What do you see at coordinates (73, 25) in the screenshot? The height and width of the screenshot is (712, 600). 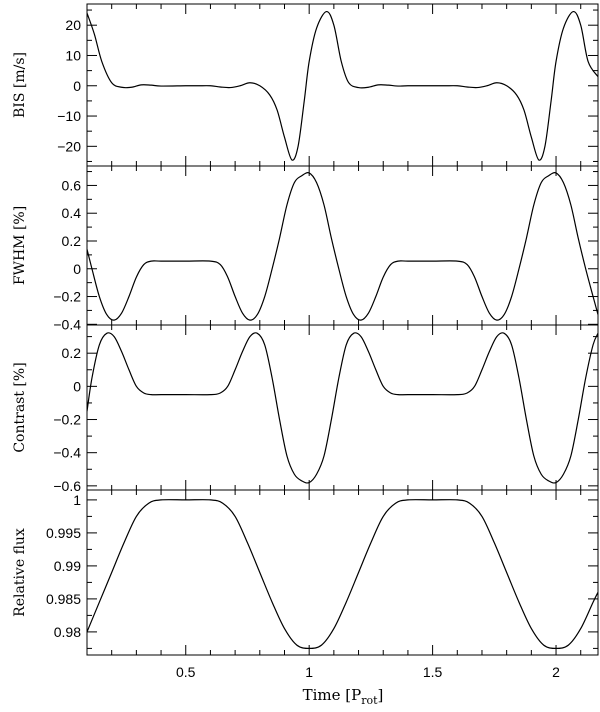 I see `y-tick-label: 20` at bounding box center [73, 25].